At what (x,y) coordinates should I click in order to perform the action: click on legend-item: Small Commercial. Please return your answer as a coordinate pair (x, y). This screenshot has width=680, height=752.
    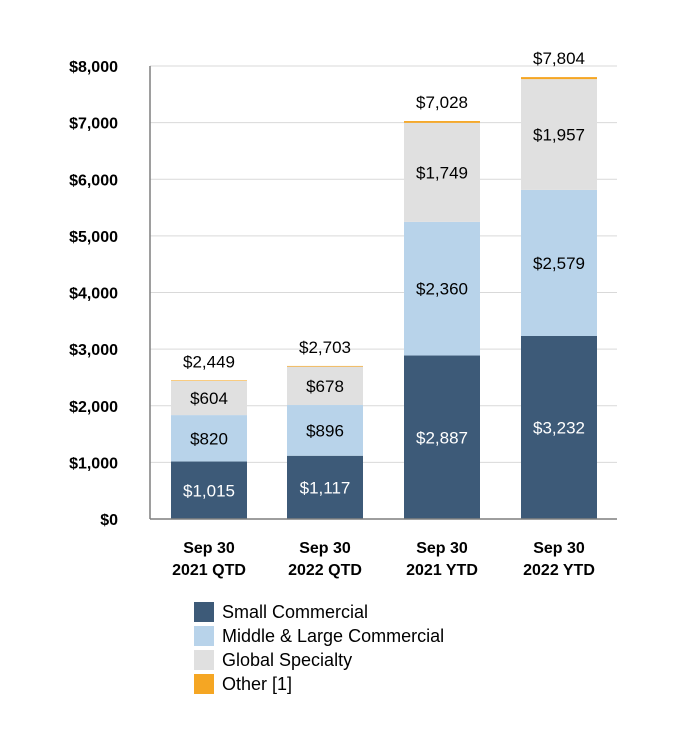
    Looking at the image, I should click on (319, 612).